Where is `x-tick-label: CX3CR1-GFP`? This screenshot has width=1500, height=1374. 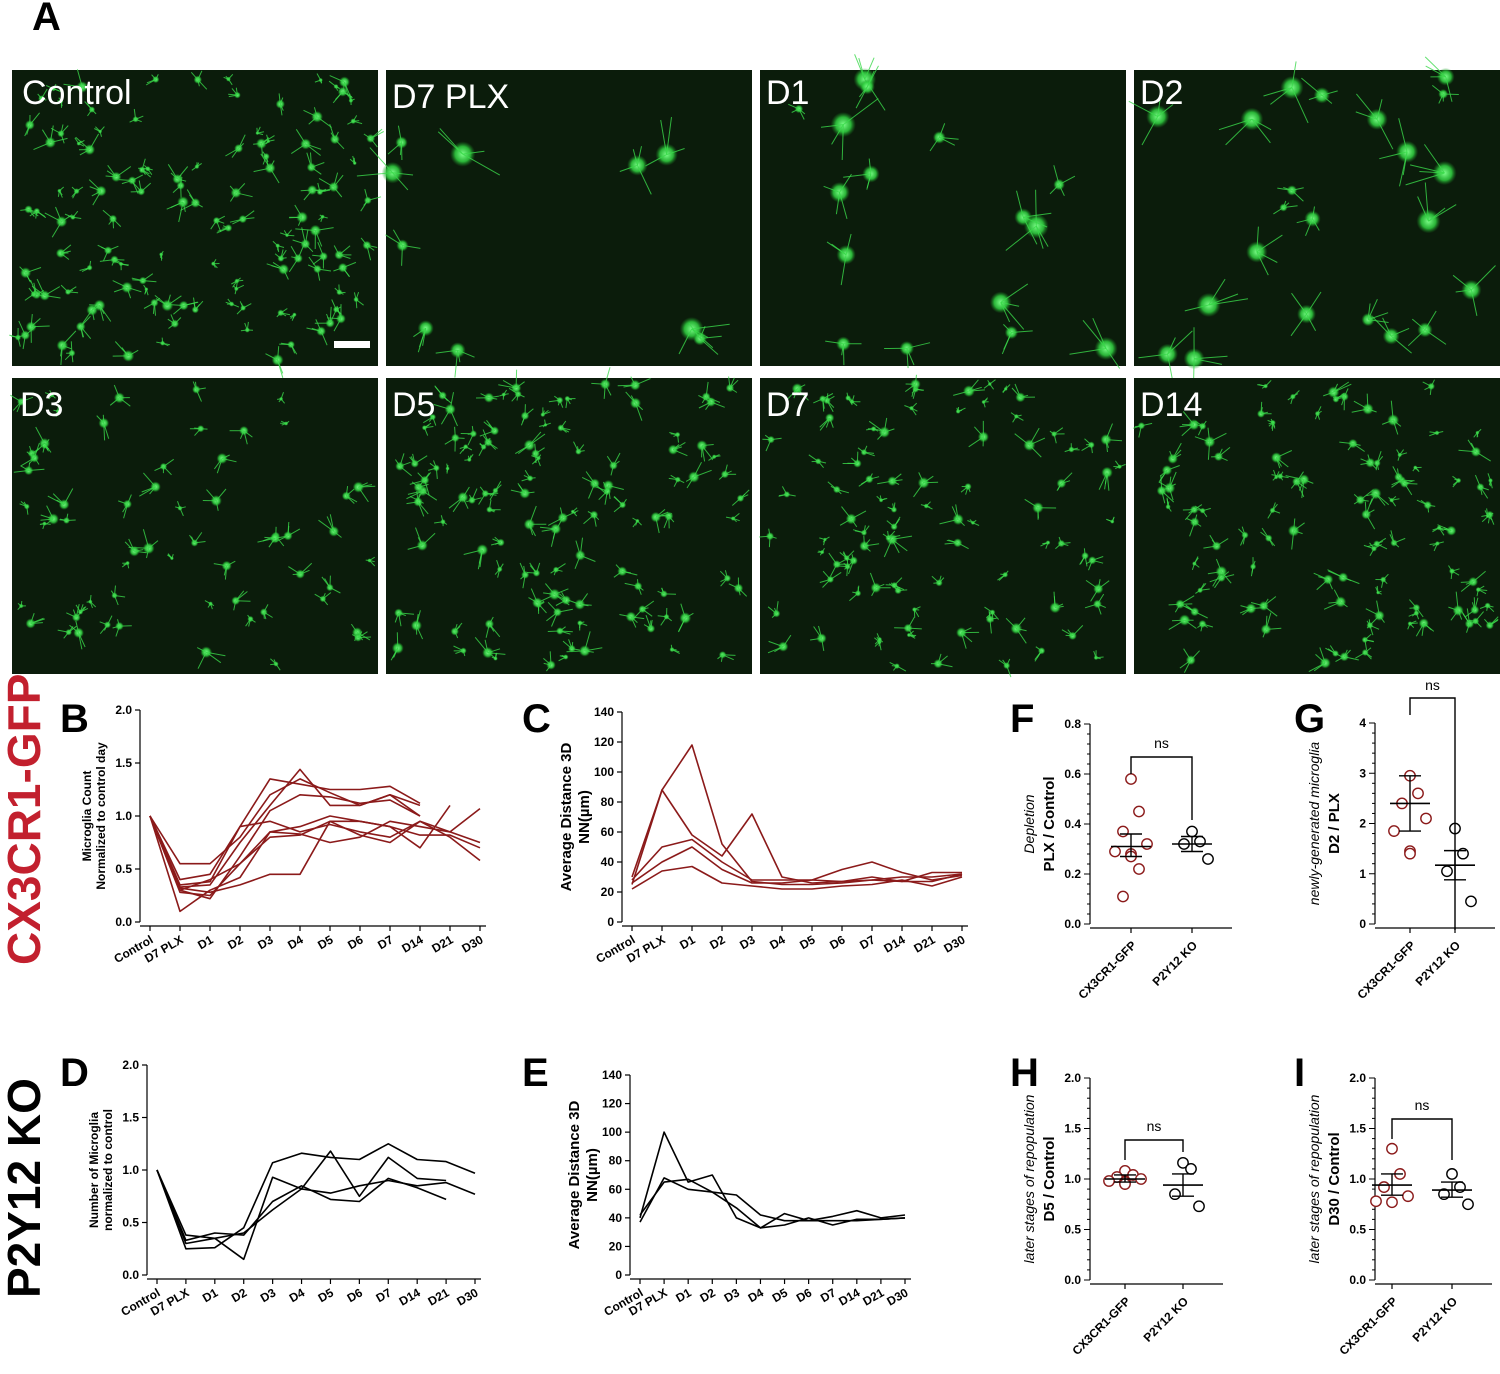
x-tick-label: CX3CR1-GFP is located at coordinates (1386, 970).